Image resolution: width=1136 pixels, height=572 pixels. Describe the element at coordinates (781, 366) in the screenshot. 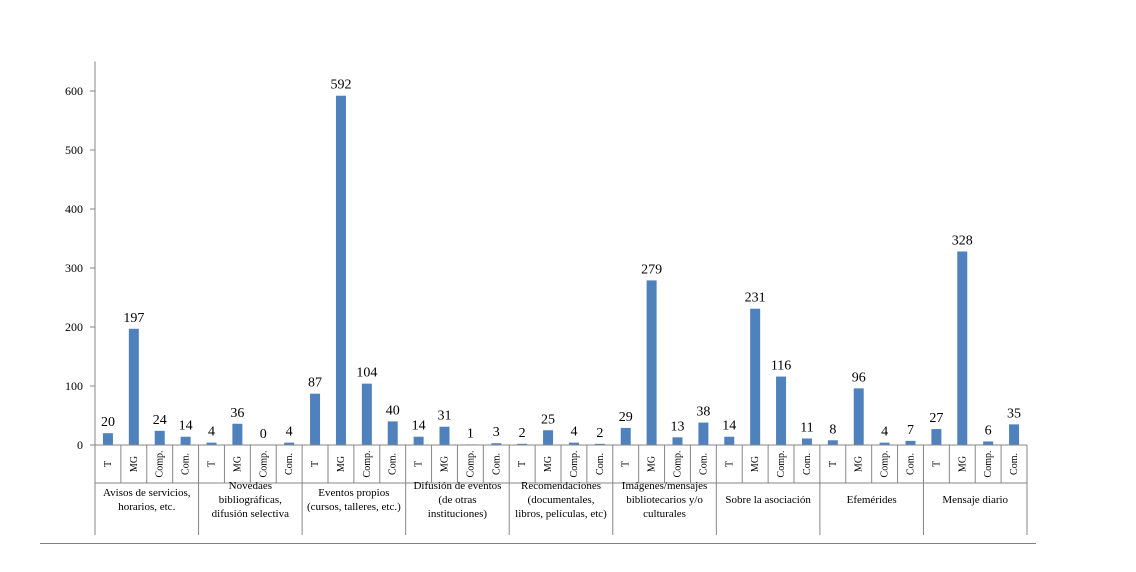

I see `data-label: 116` at that location.